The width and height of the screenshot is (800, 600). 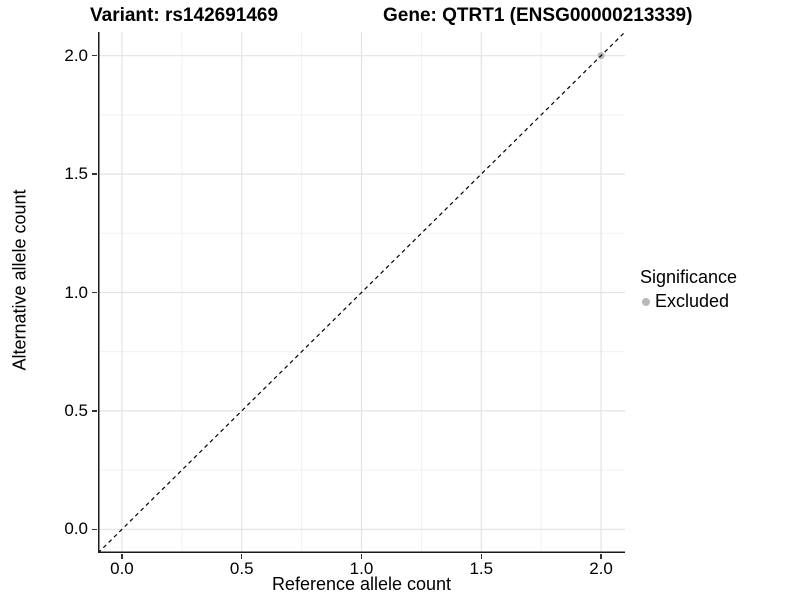 I want to click on legend: Significance Excluded, so click(x=688, y=289).